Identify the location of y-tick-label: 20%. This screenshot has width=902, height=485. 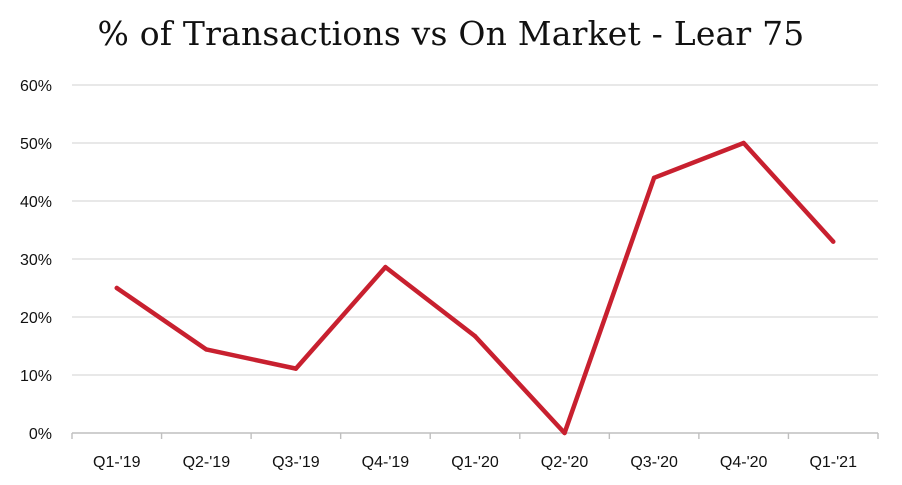
(36, 318).